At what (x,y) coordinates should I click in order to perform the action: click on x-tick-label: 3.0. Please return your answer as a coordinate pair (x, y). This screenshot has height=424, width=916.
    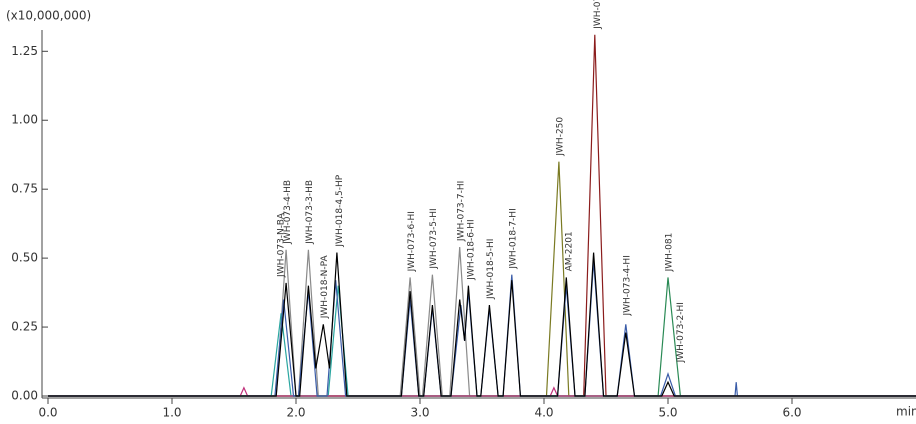
    Looking at the image, I should click on (419, 413).